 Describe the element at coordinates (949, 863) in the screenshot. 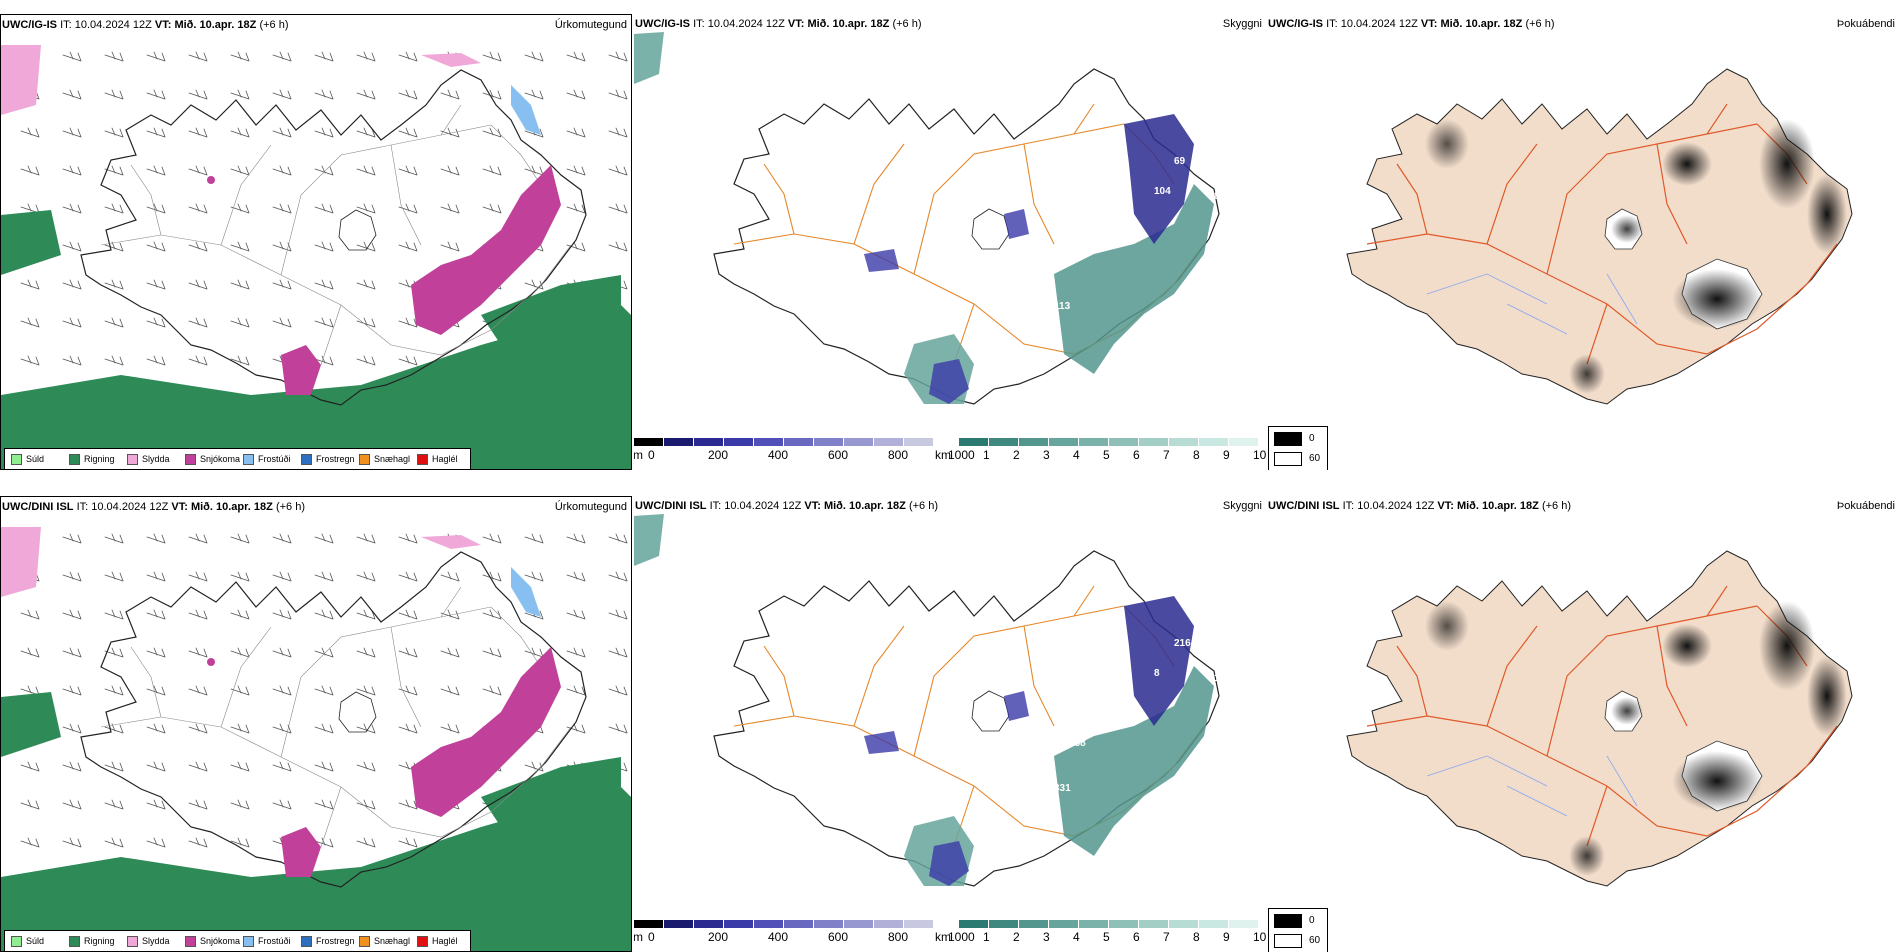

I see `low-cloud-area` at that location.